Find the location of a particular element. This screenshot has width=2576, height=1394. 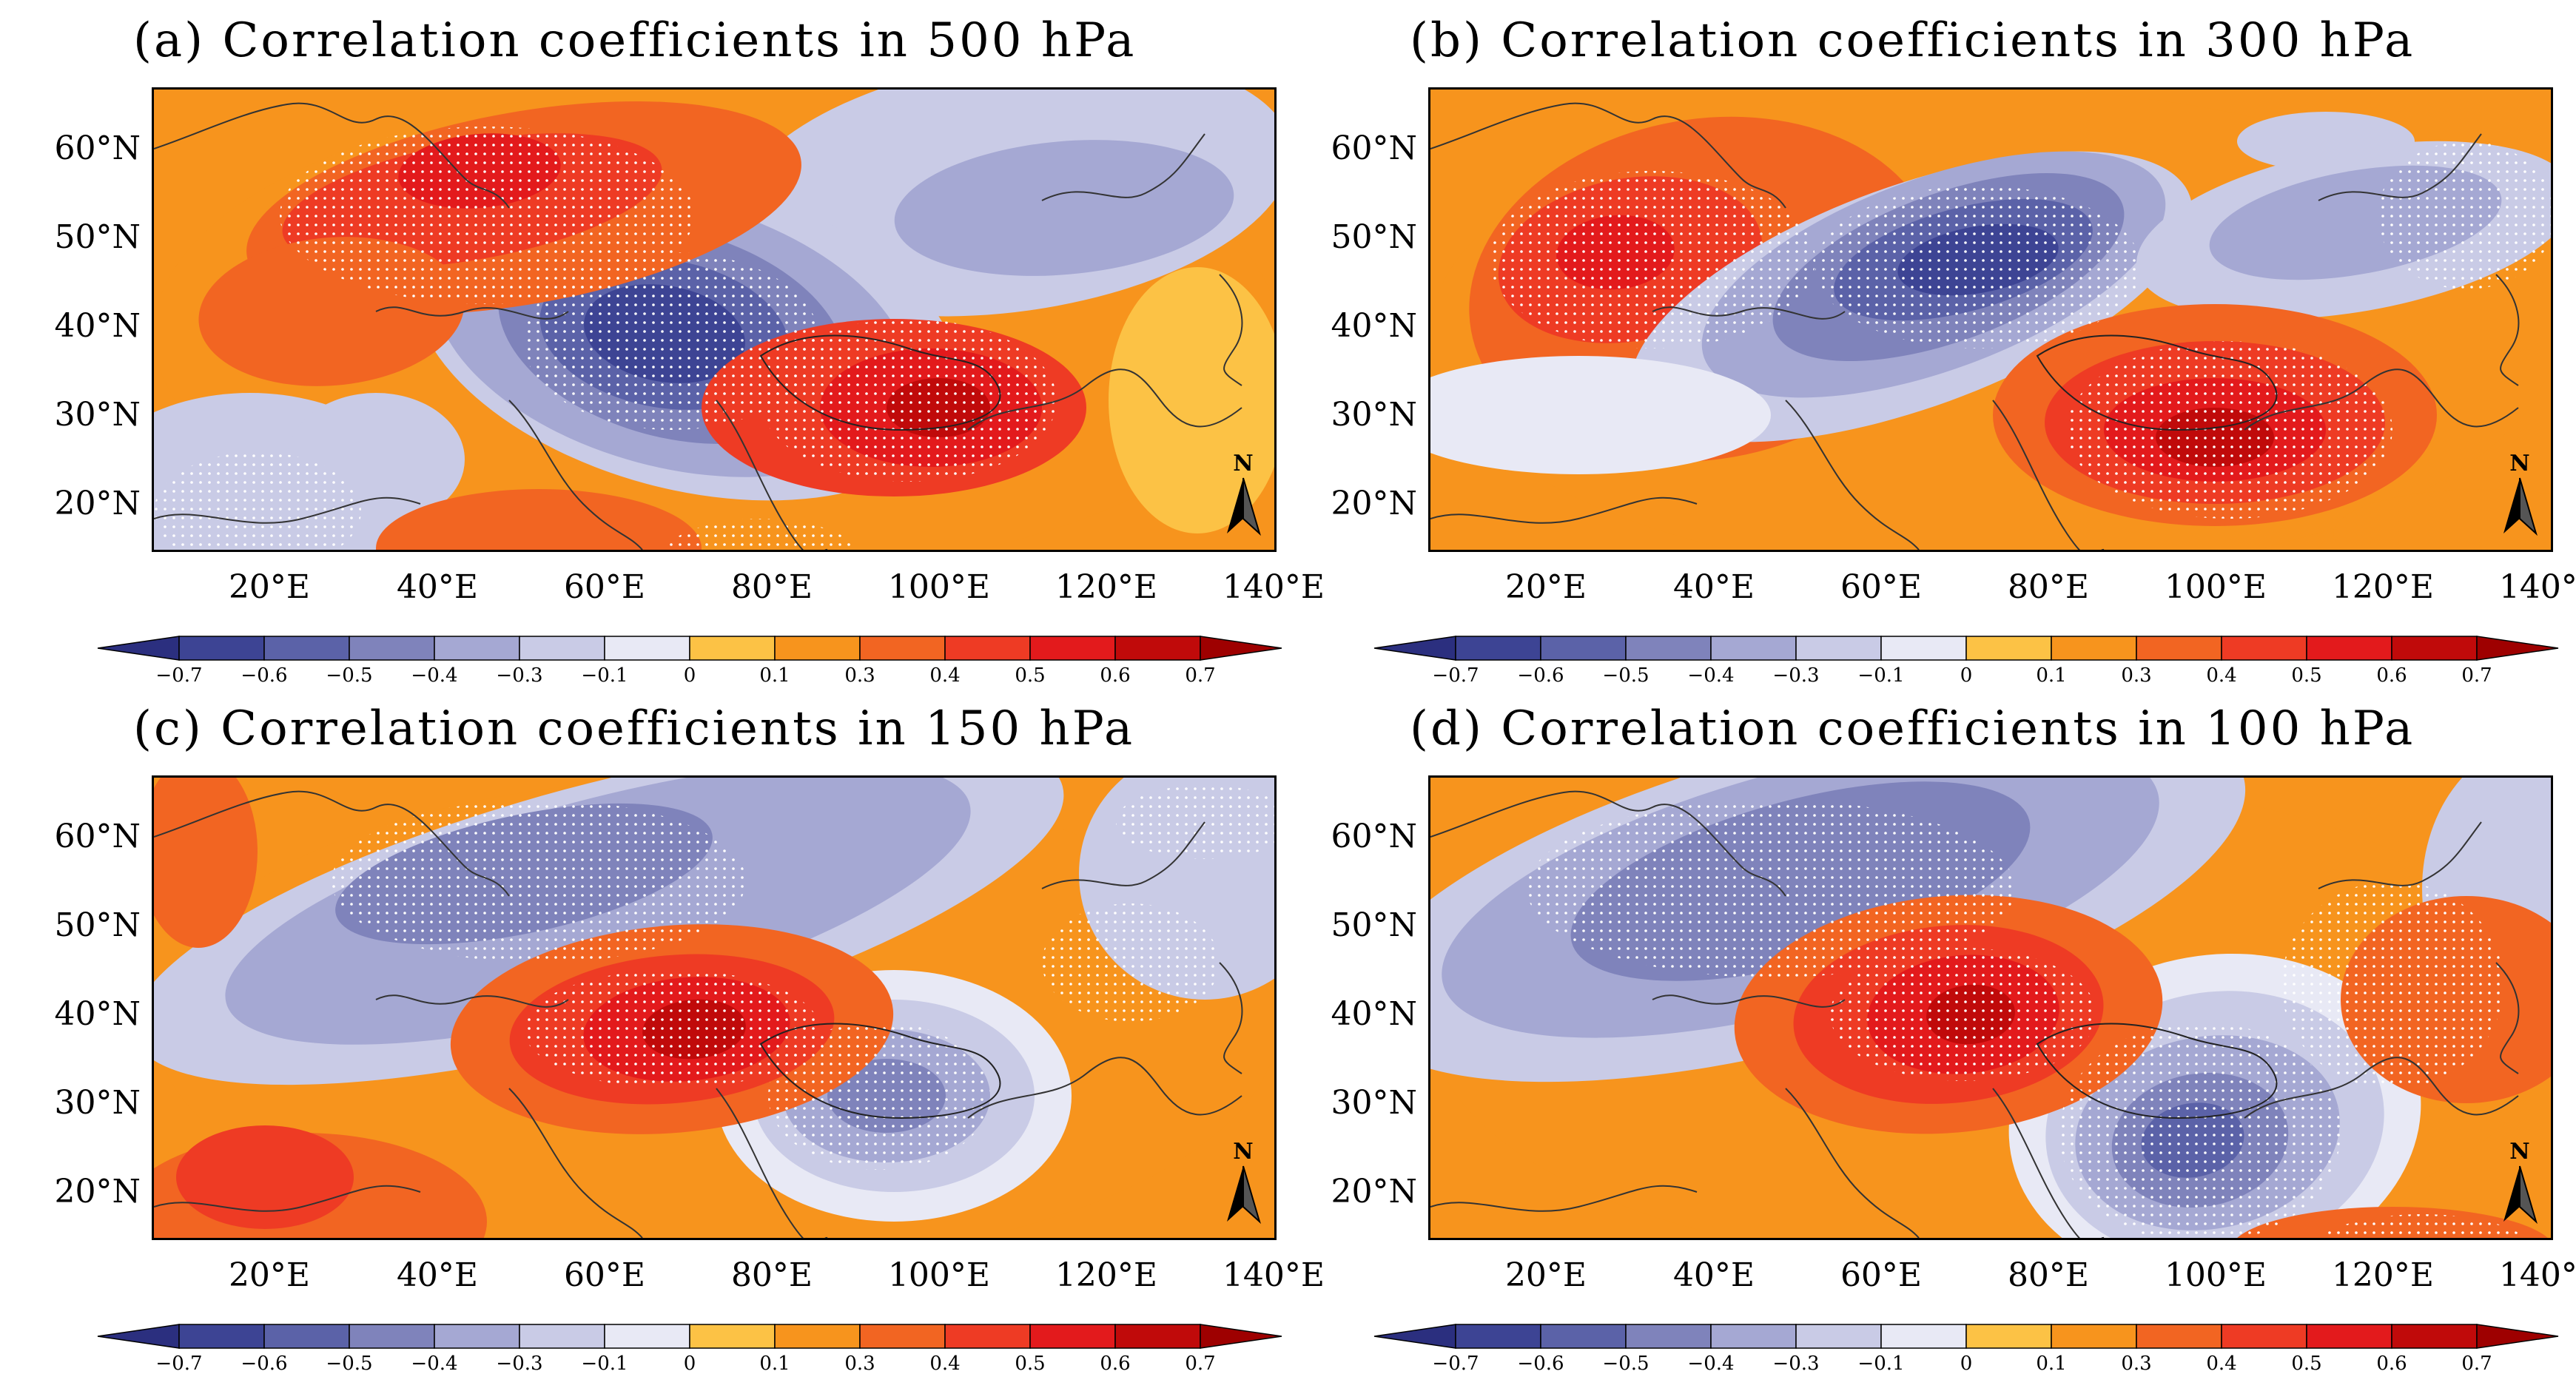

colorbar-label: −0.7 is located at coordinates (1455, 1364).